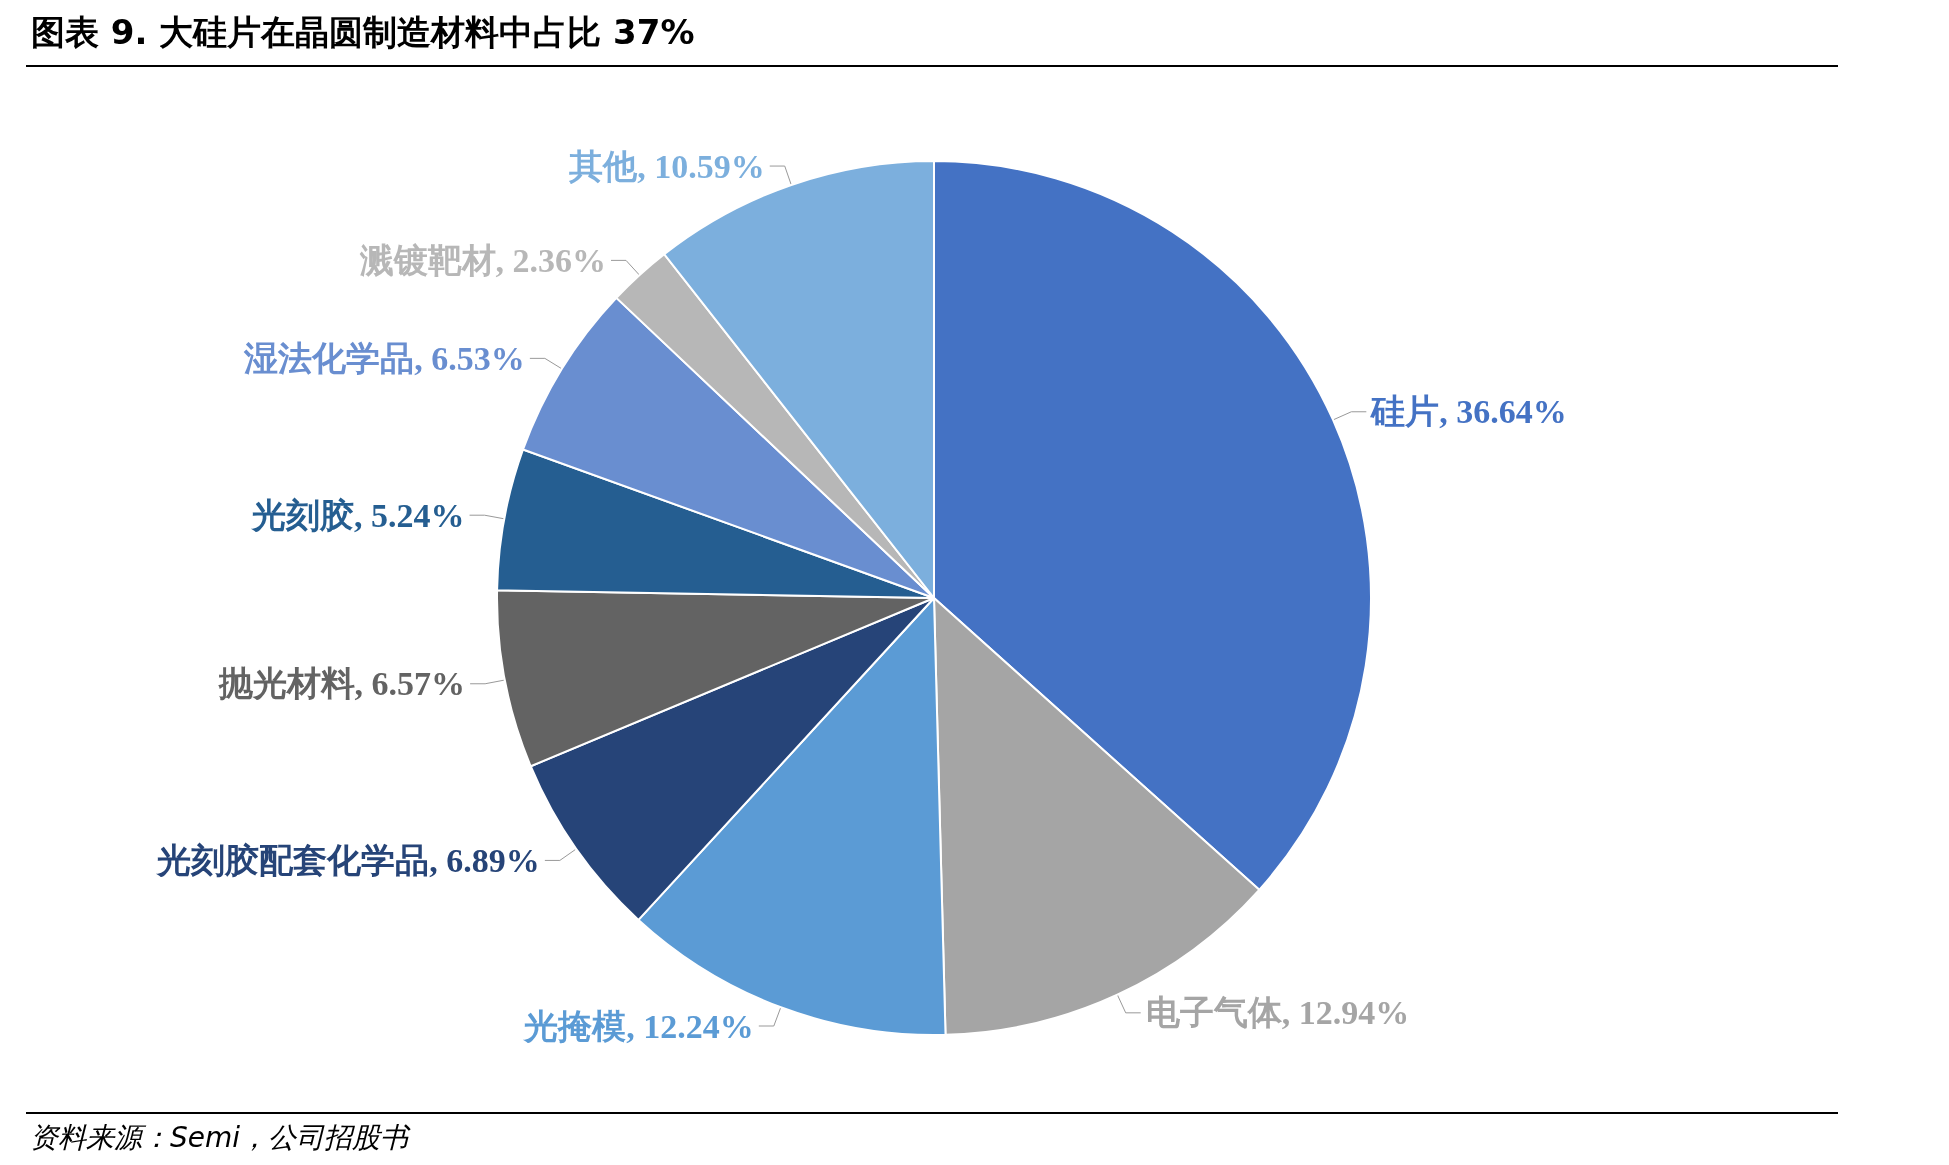 This screenshot has height=1165, width=1949. Describe the element at coordinates (357, 515) in the screenshot. I see `slice-label: 光刻胶, 5.24%` at that location.